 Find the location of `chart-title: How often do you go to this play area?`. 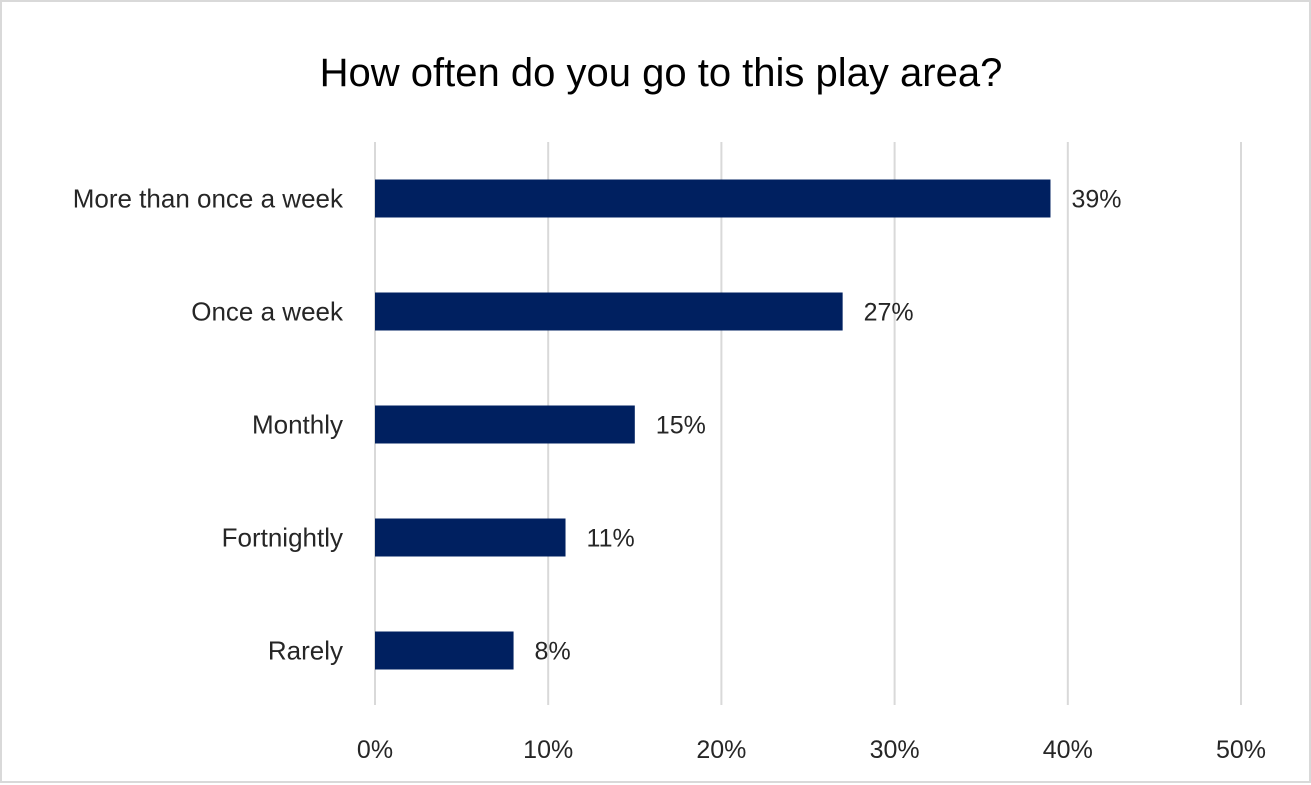

chart-title: How often do you go to this play area? is located at coordinates (661, 73).